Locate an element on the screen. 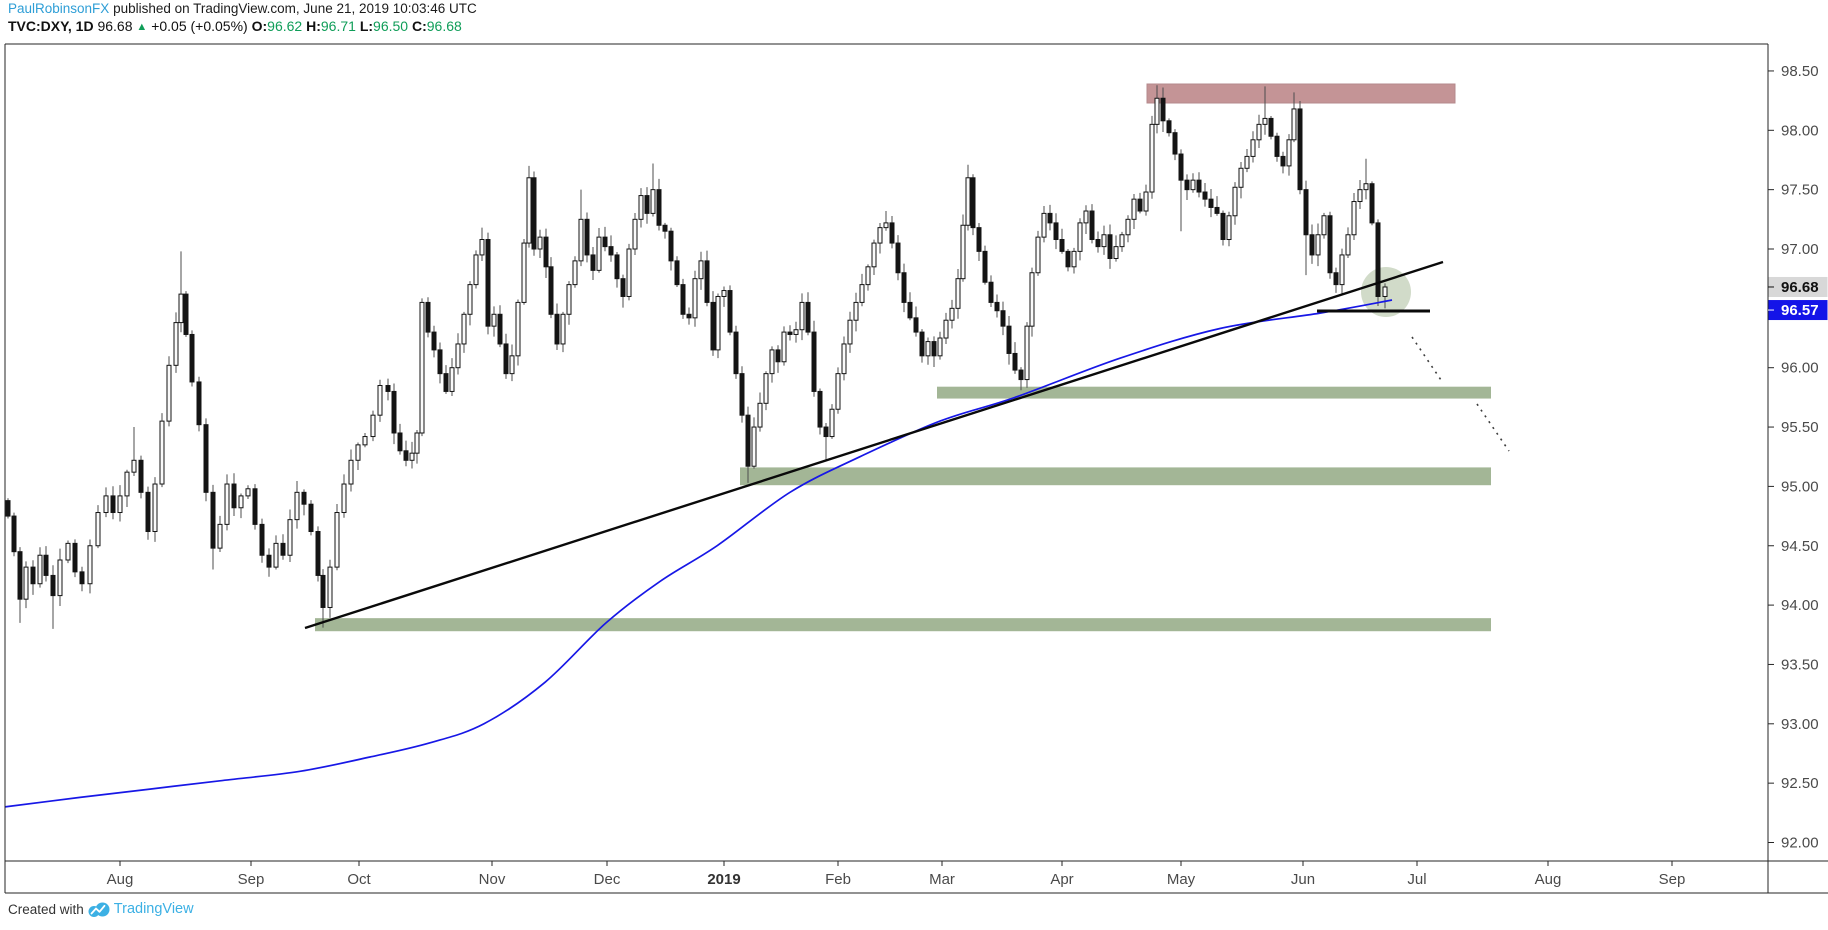 The width and height of the screenshot is (1828, 930). time-tick-label: Feb is located at coordinates (838, 879).